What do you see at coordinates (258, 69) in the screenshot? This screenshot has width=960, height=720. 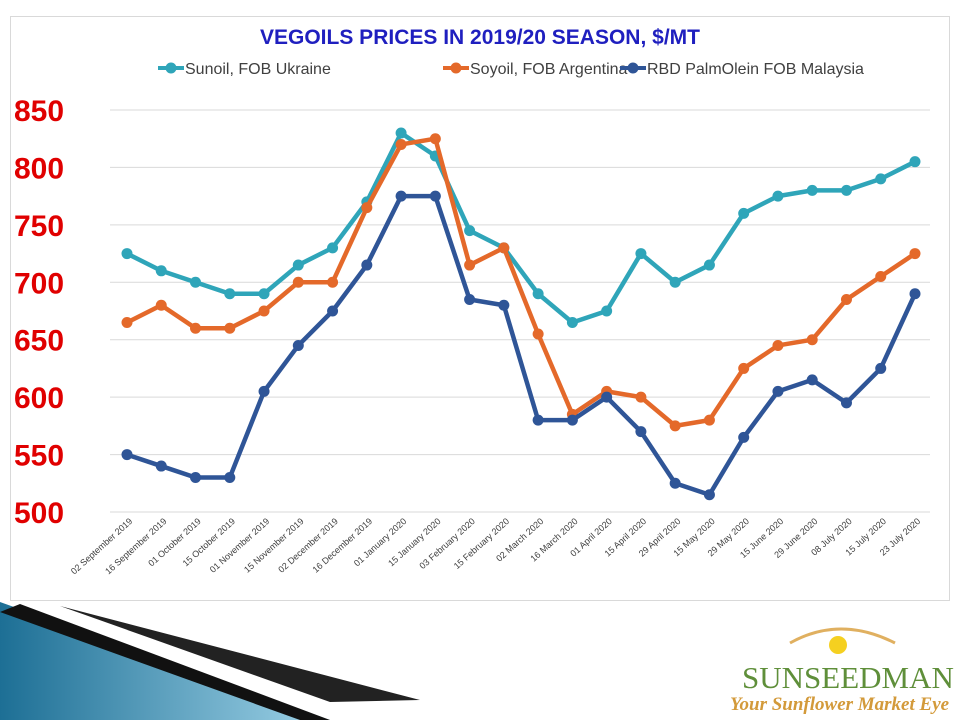 I see `legend-label: Sunoil, FOB Ukraine` at bounding box center [258, 69].